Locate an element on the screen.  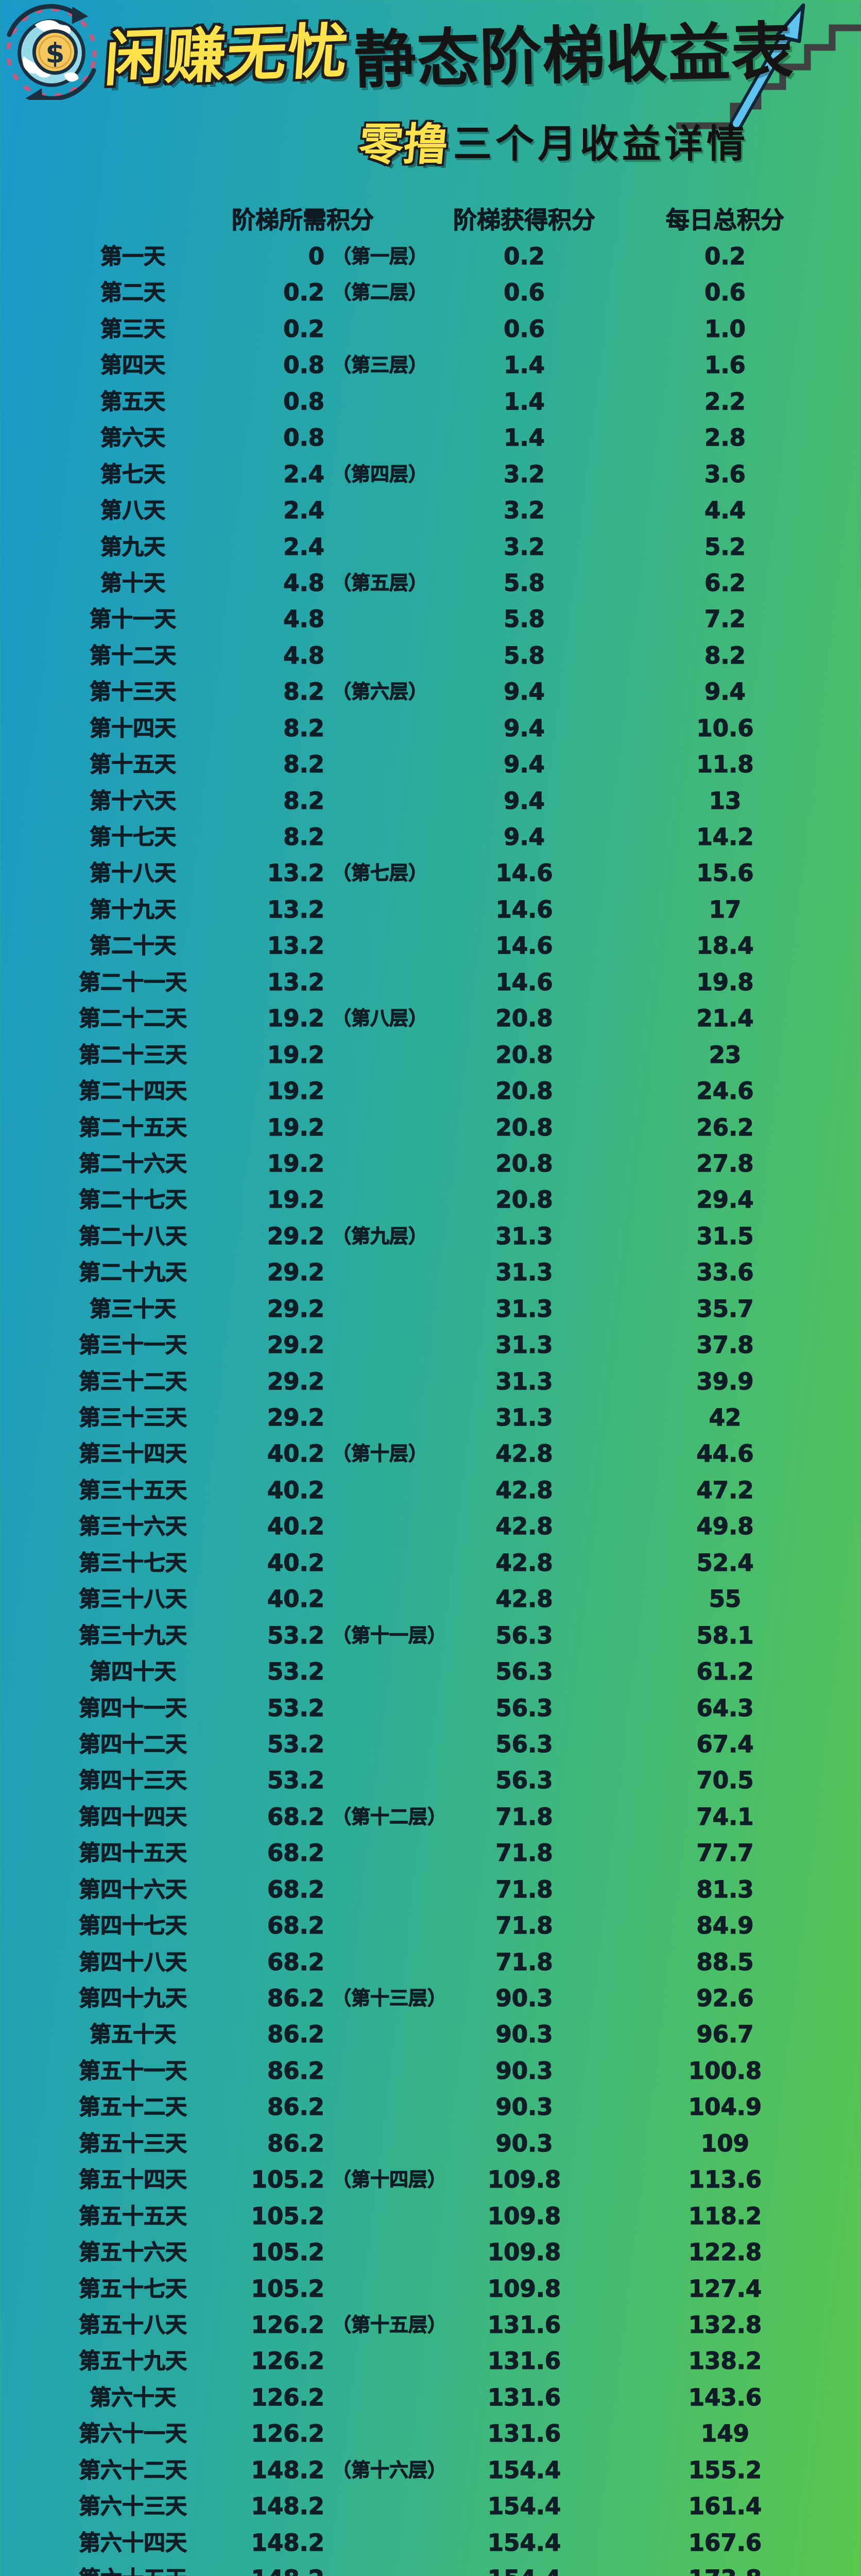
day-label: 第二十七天 is located at coordinates (132, 1200).